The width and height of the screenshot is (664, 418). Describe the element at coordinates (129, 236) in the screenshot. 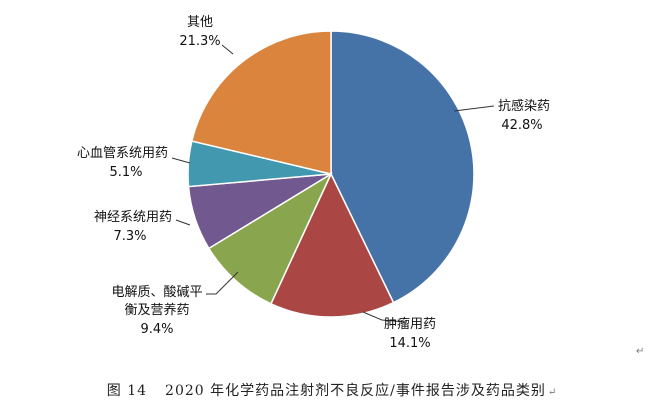

I see `slice-value-label: 7.3%` at that location.